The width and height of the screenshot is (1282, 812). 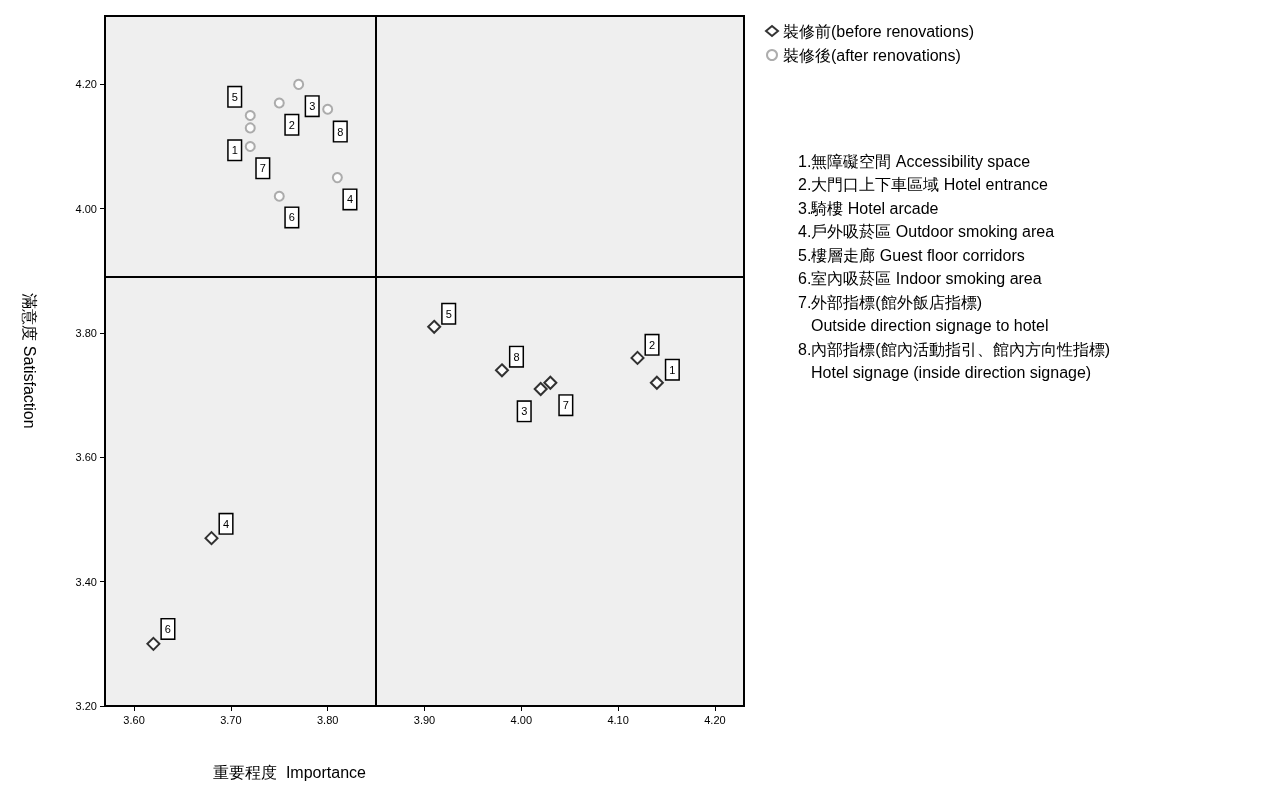 What do you see at coordinates (879, 31) in the screenshot?
I see `legend-label: 裝修前(before renovations)` at bounding box center [879, 31].